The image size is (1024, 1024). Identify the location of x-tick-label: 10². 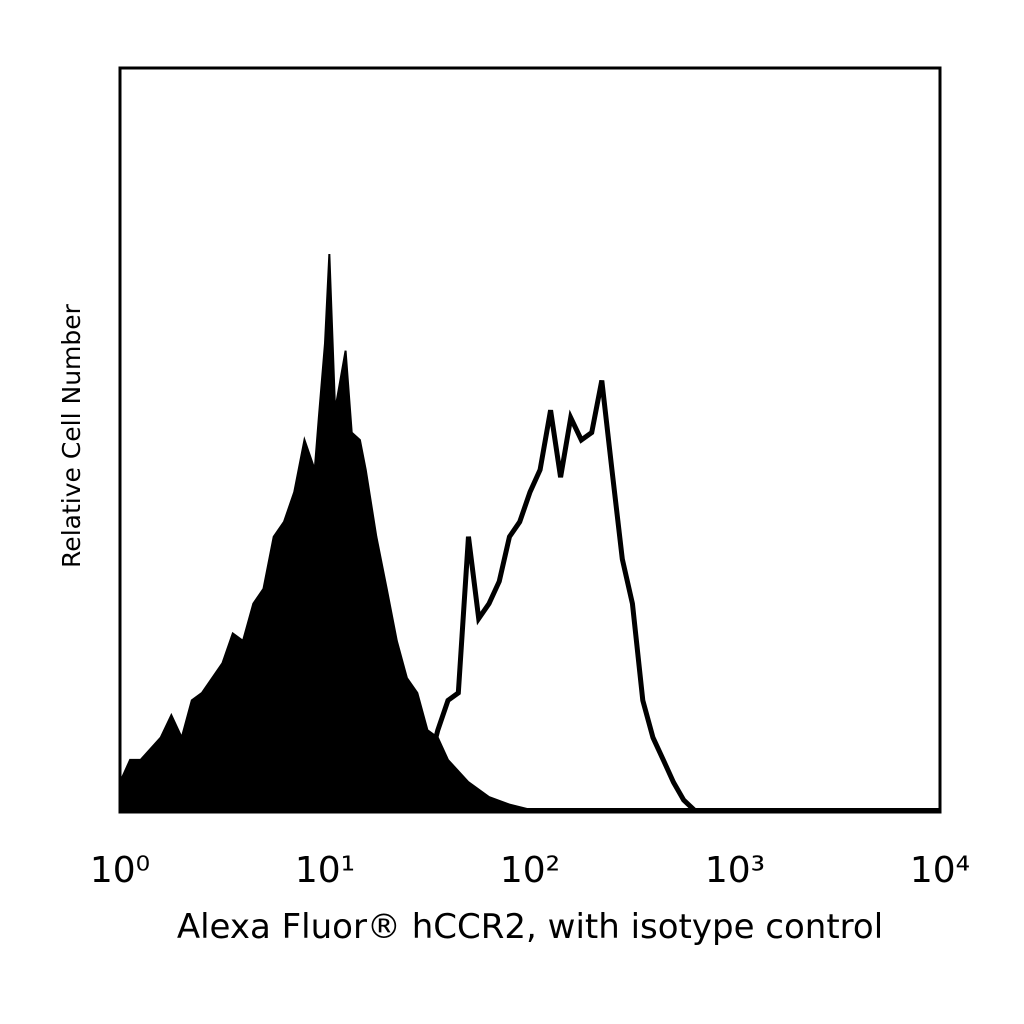
(530, 870).